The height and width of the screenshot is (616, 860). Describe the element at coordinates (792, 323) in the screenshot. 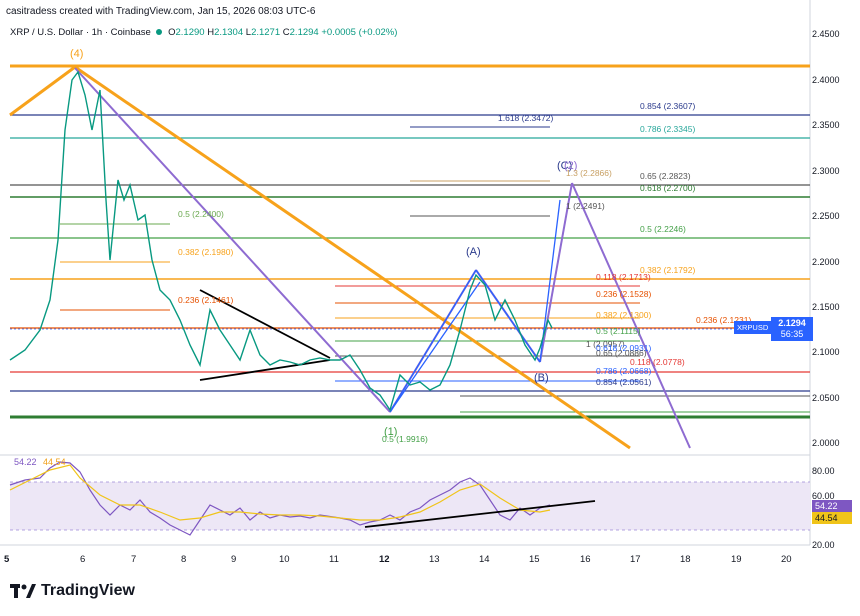

I see `current-price: 2.1294` at that location.